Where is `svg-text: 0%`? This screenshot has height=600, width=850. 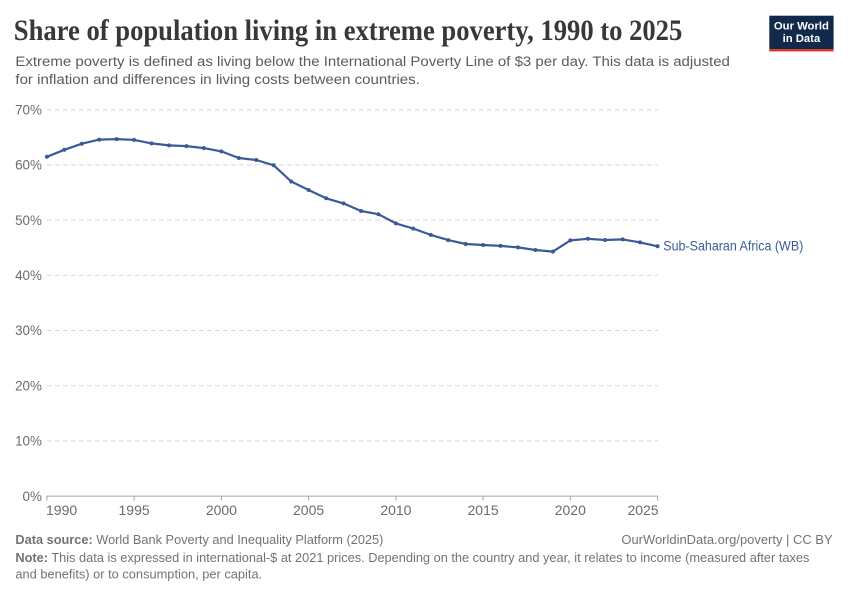
svg-text: 0% is located at coordinates (32, 496).